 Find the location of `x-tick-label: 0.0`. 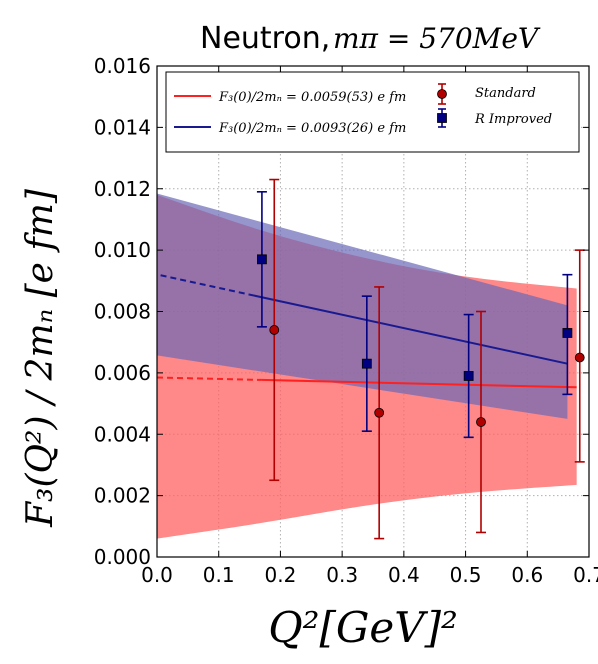

x-tick-label: 0.0 is located at coordinates (157, 575).